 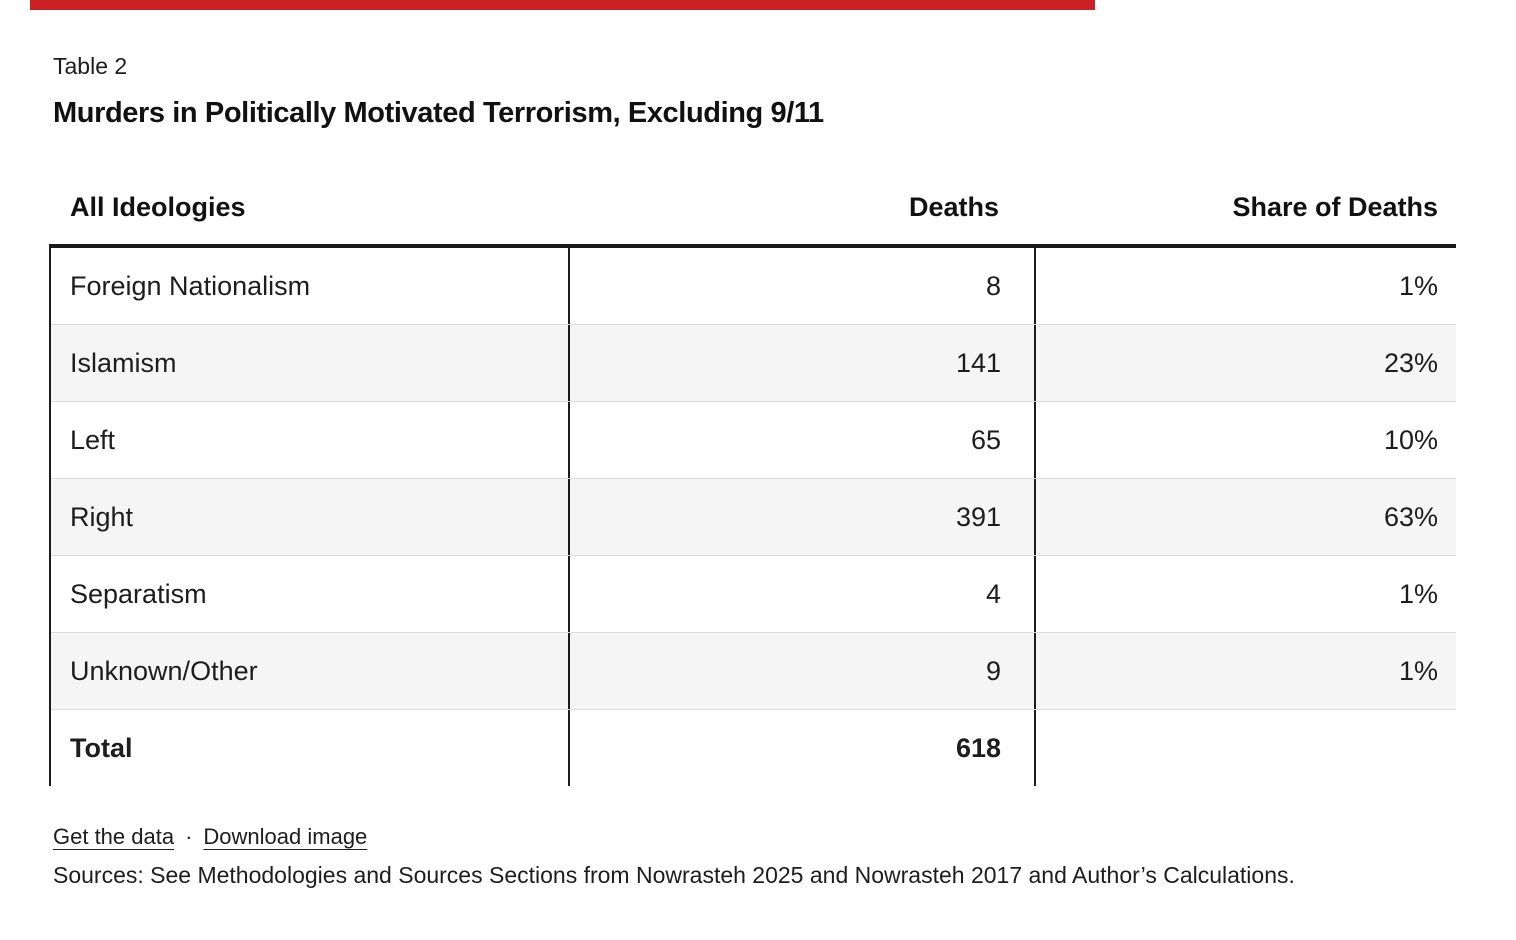 What do you see at coordinates (164, 670) in the screenshot?
I see `ideology-cell: Unknown/Other` at bounding box center [164, 670].